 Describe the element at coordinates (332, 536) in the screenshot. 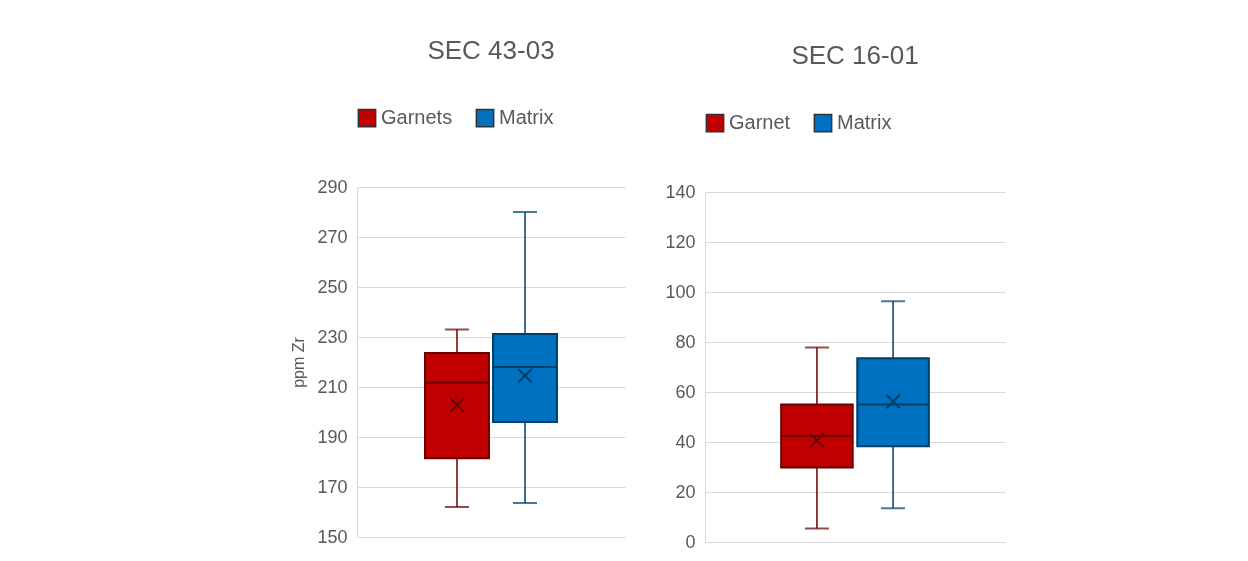

I see `y-tick-label: 150` at that location.